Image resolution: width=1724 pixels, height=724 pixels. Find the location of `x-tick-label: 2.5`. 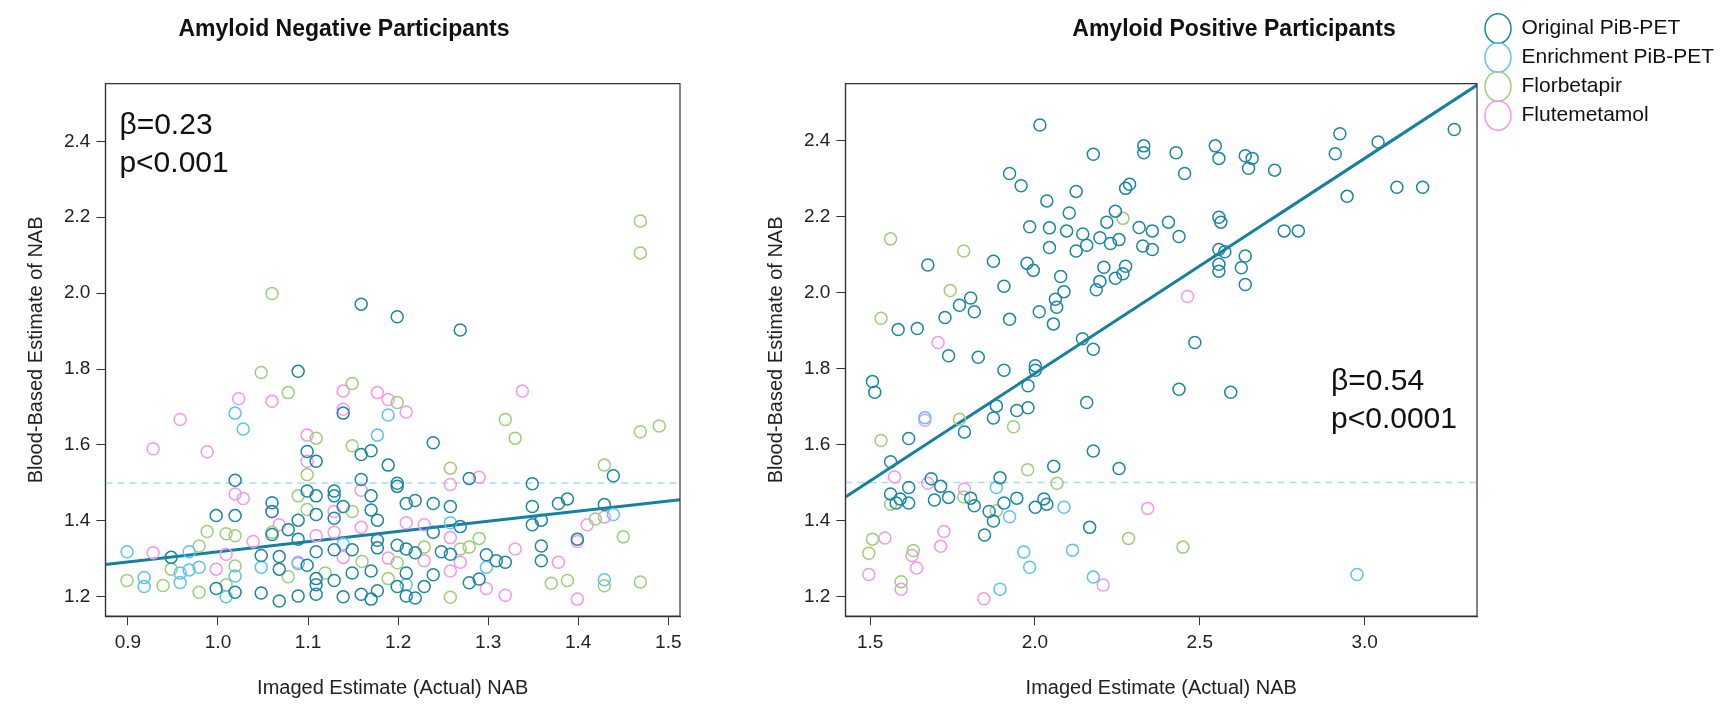

x-tick-label: 2.5 is located at coordinates (1199, 641).